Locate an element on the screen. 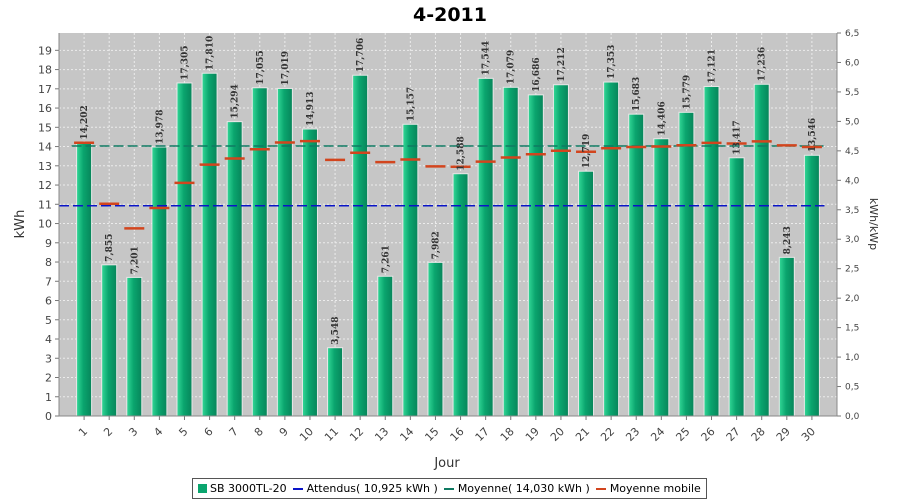  x-tick-label: 8 is located at coordinates (259, 432).